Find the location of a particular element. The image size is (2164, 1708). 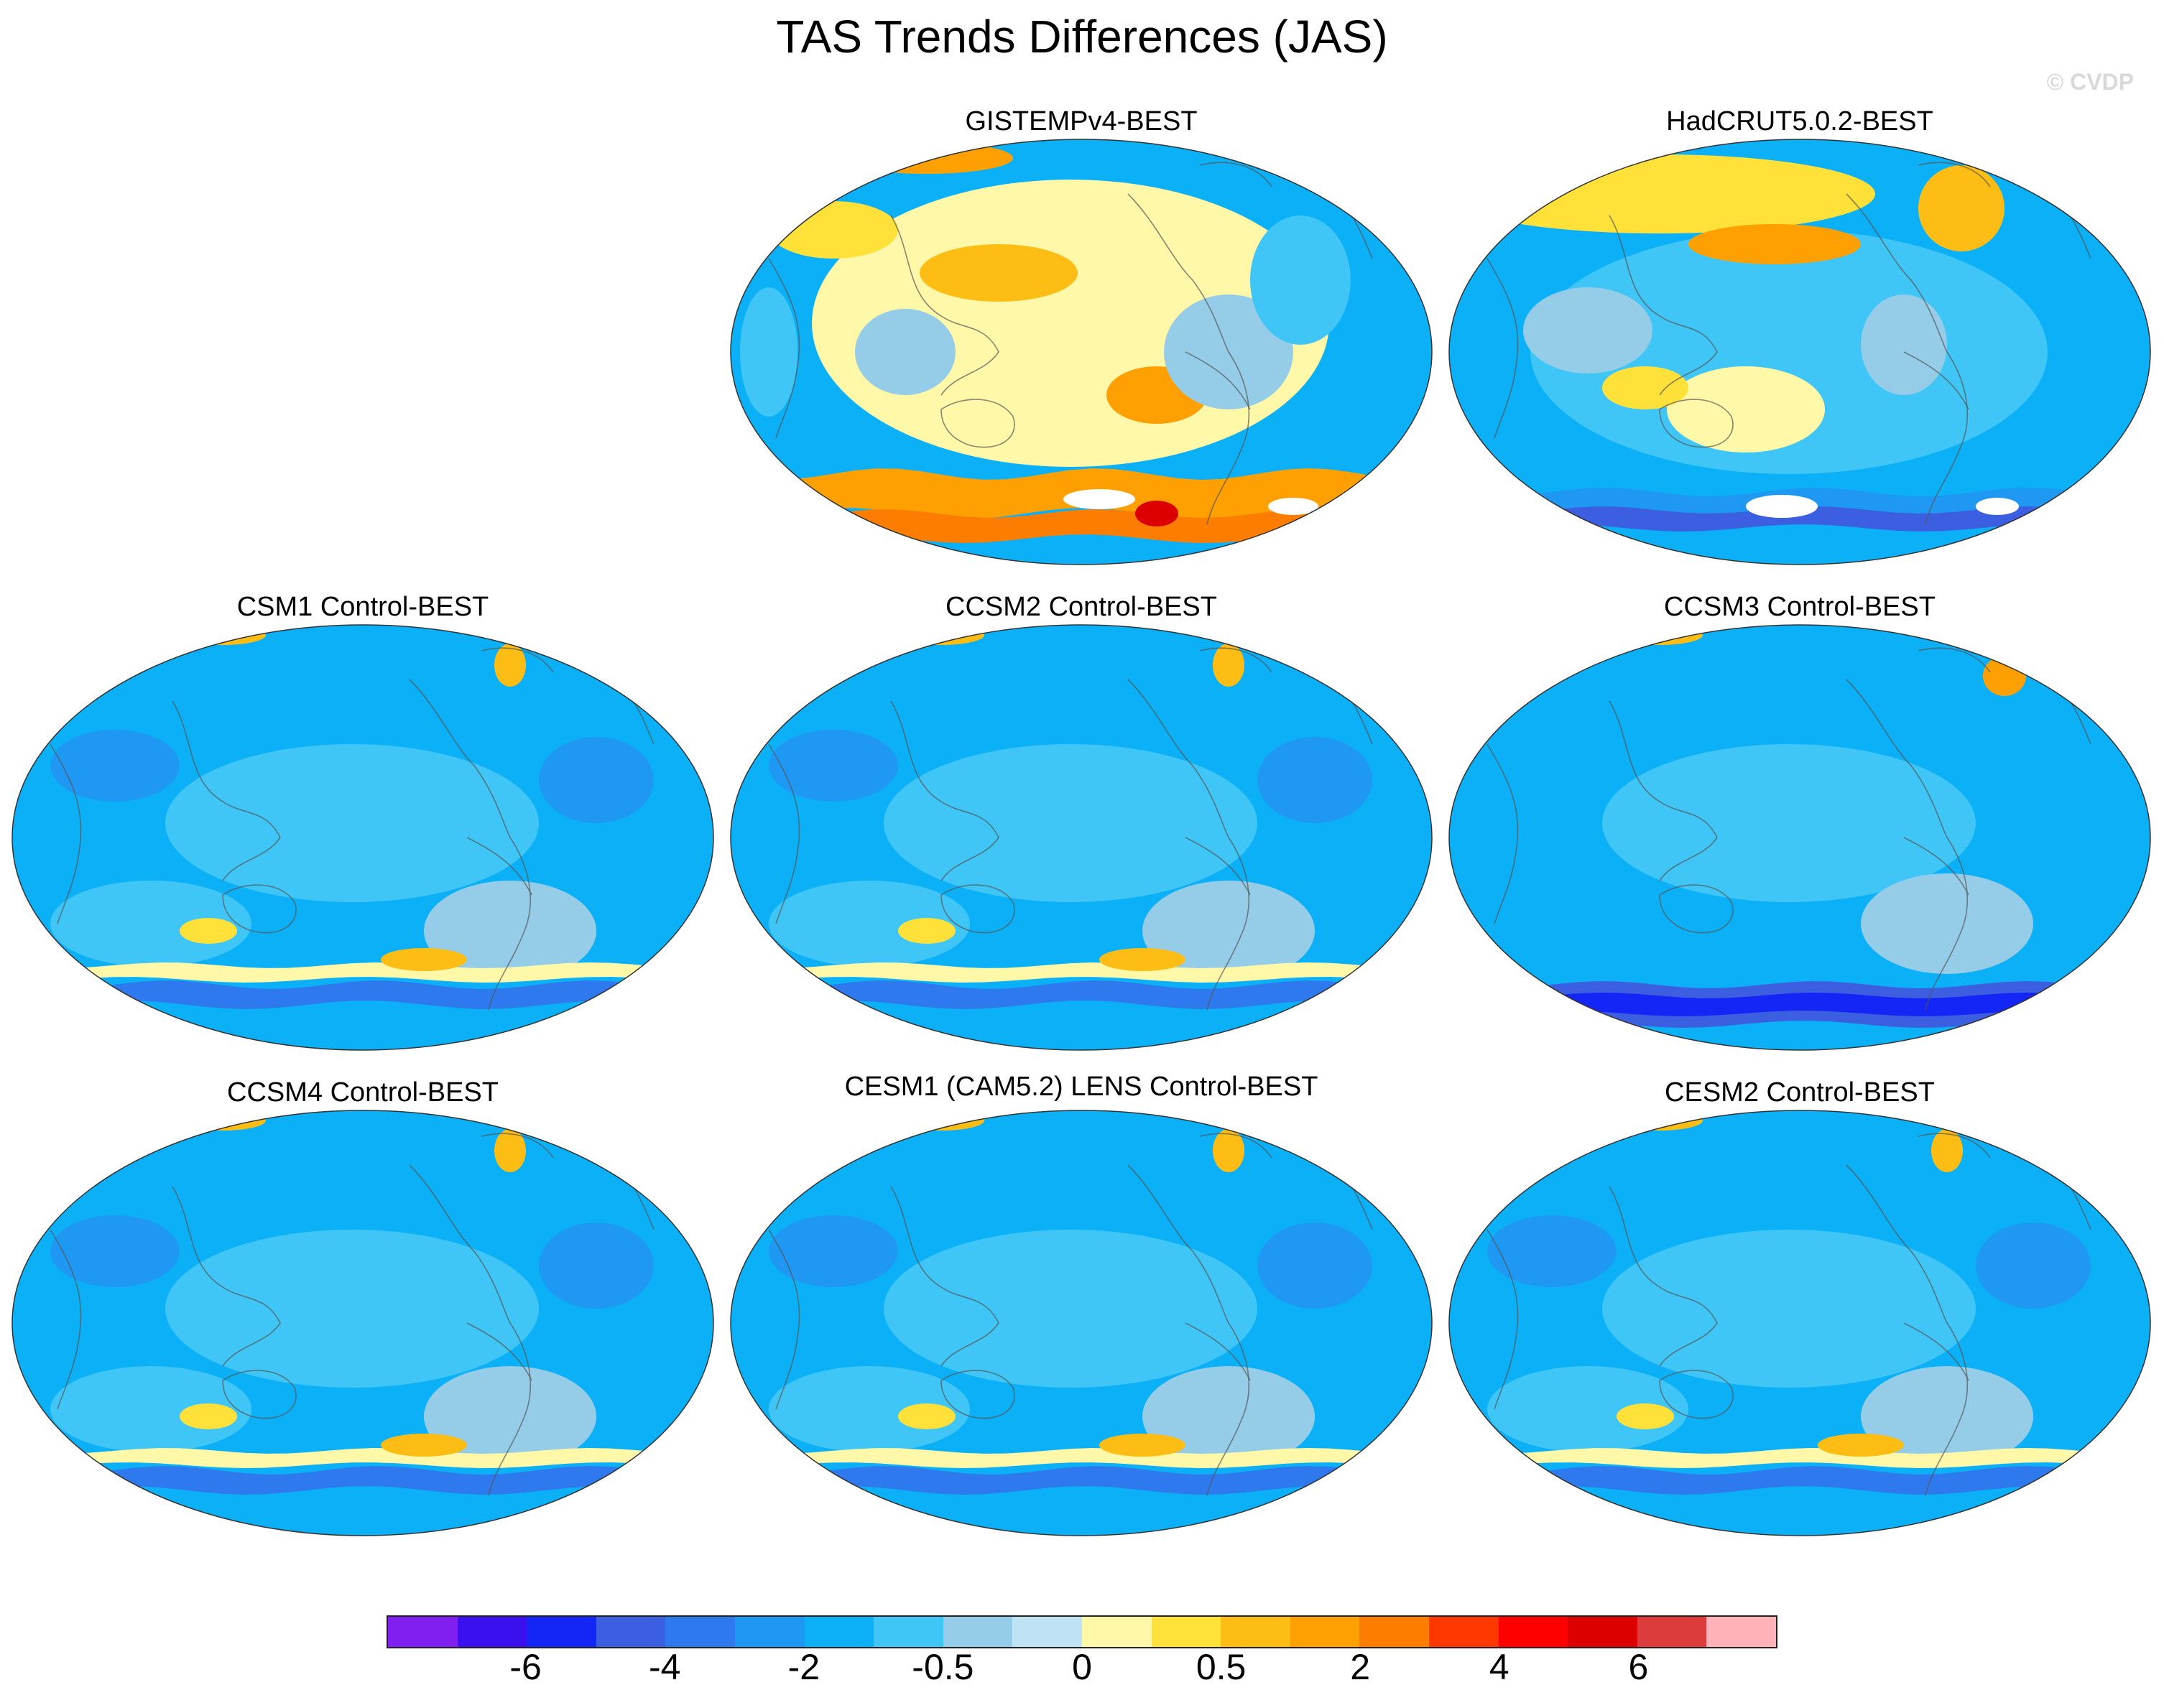

colorbar-tick-label: -0.5 is located at coordinates (943, 1667).